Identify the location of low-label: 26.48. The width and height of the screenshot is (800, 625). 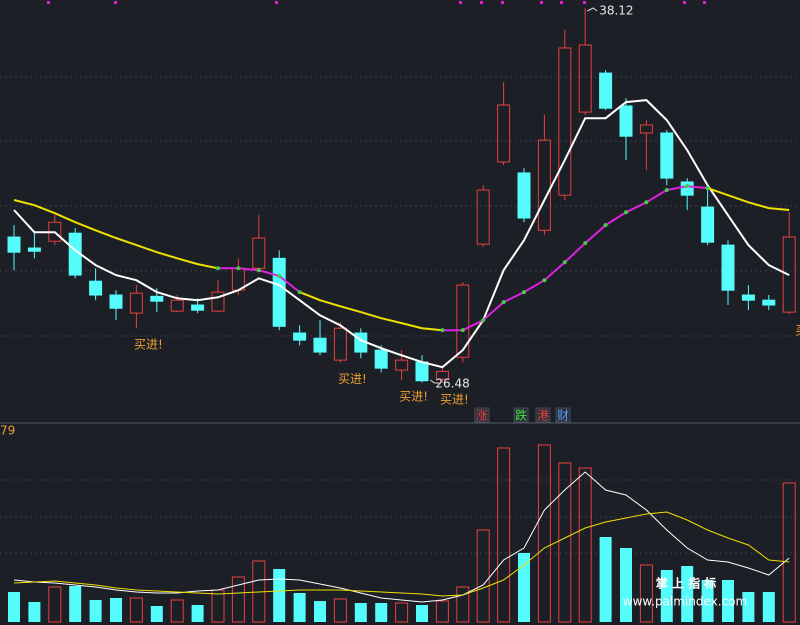
(452, 384).